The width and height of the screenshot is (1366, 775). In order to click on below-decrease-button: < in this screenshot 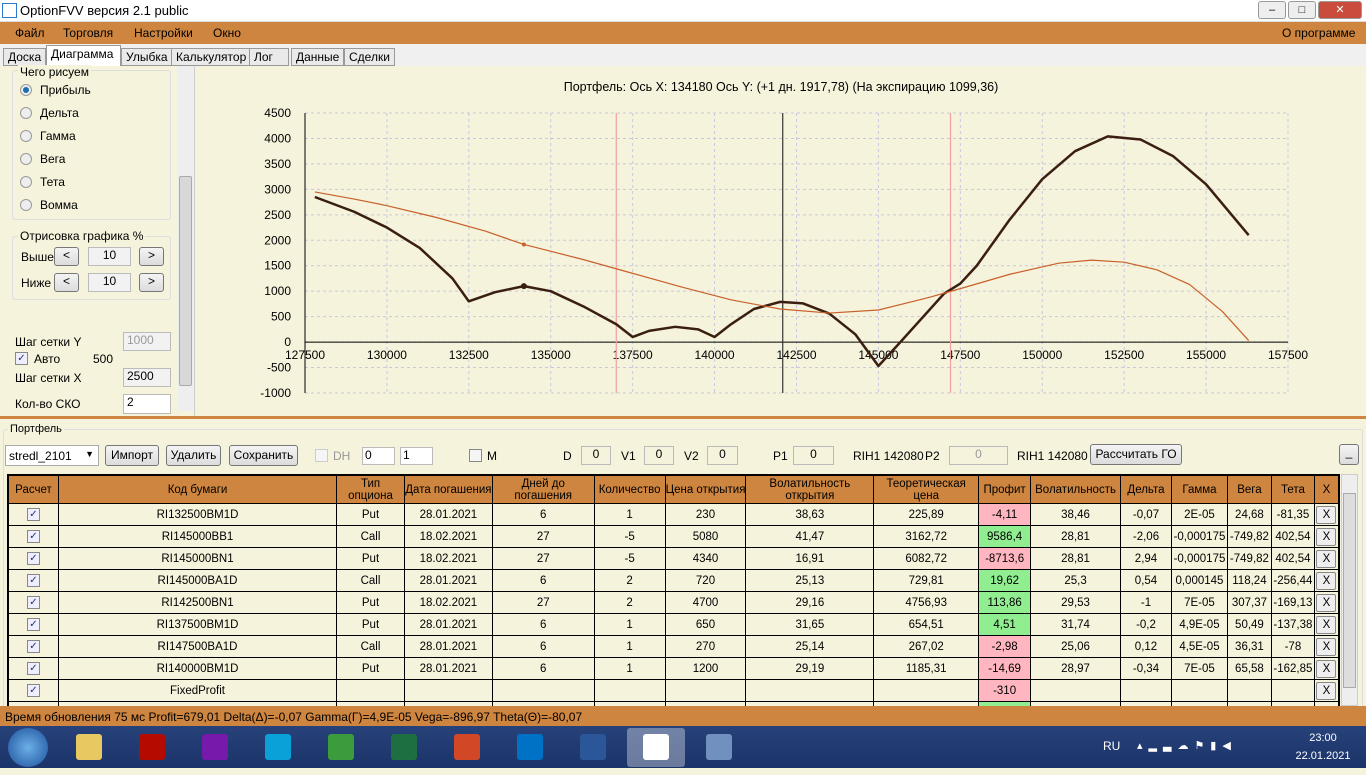, I will do `click(66, 282)`.